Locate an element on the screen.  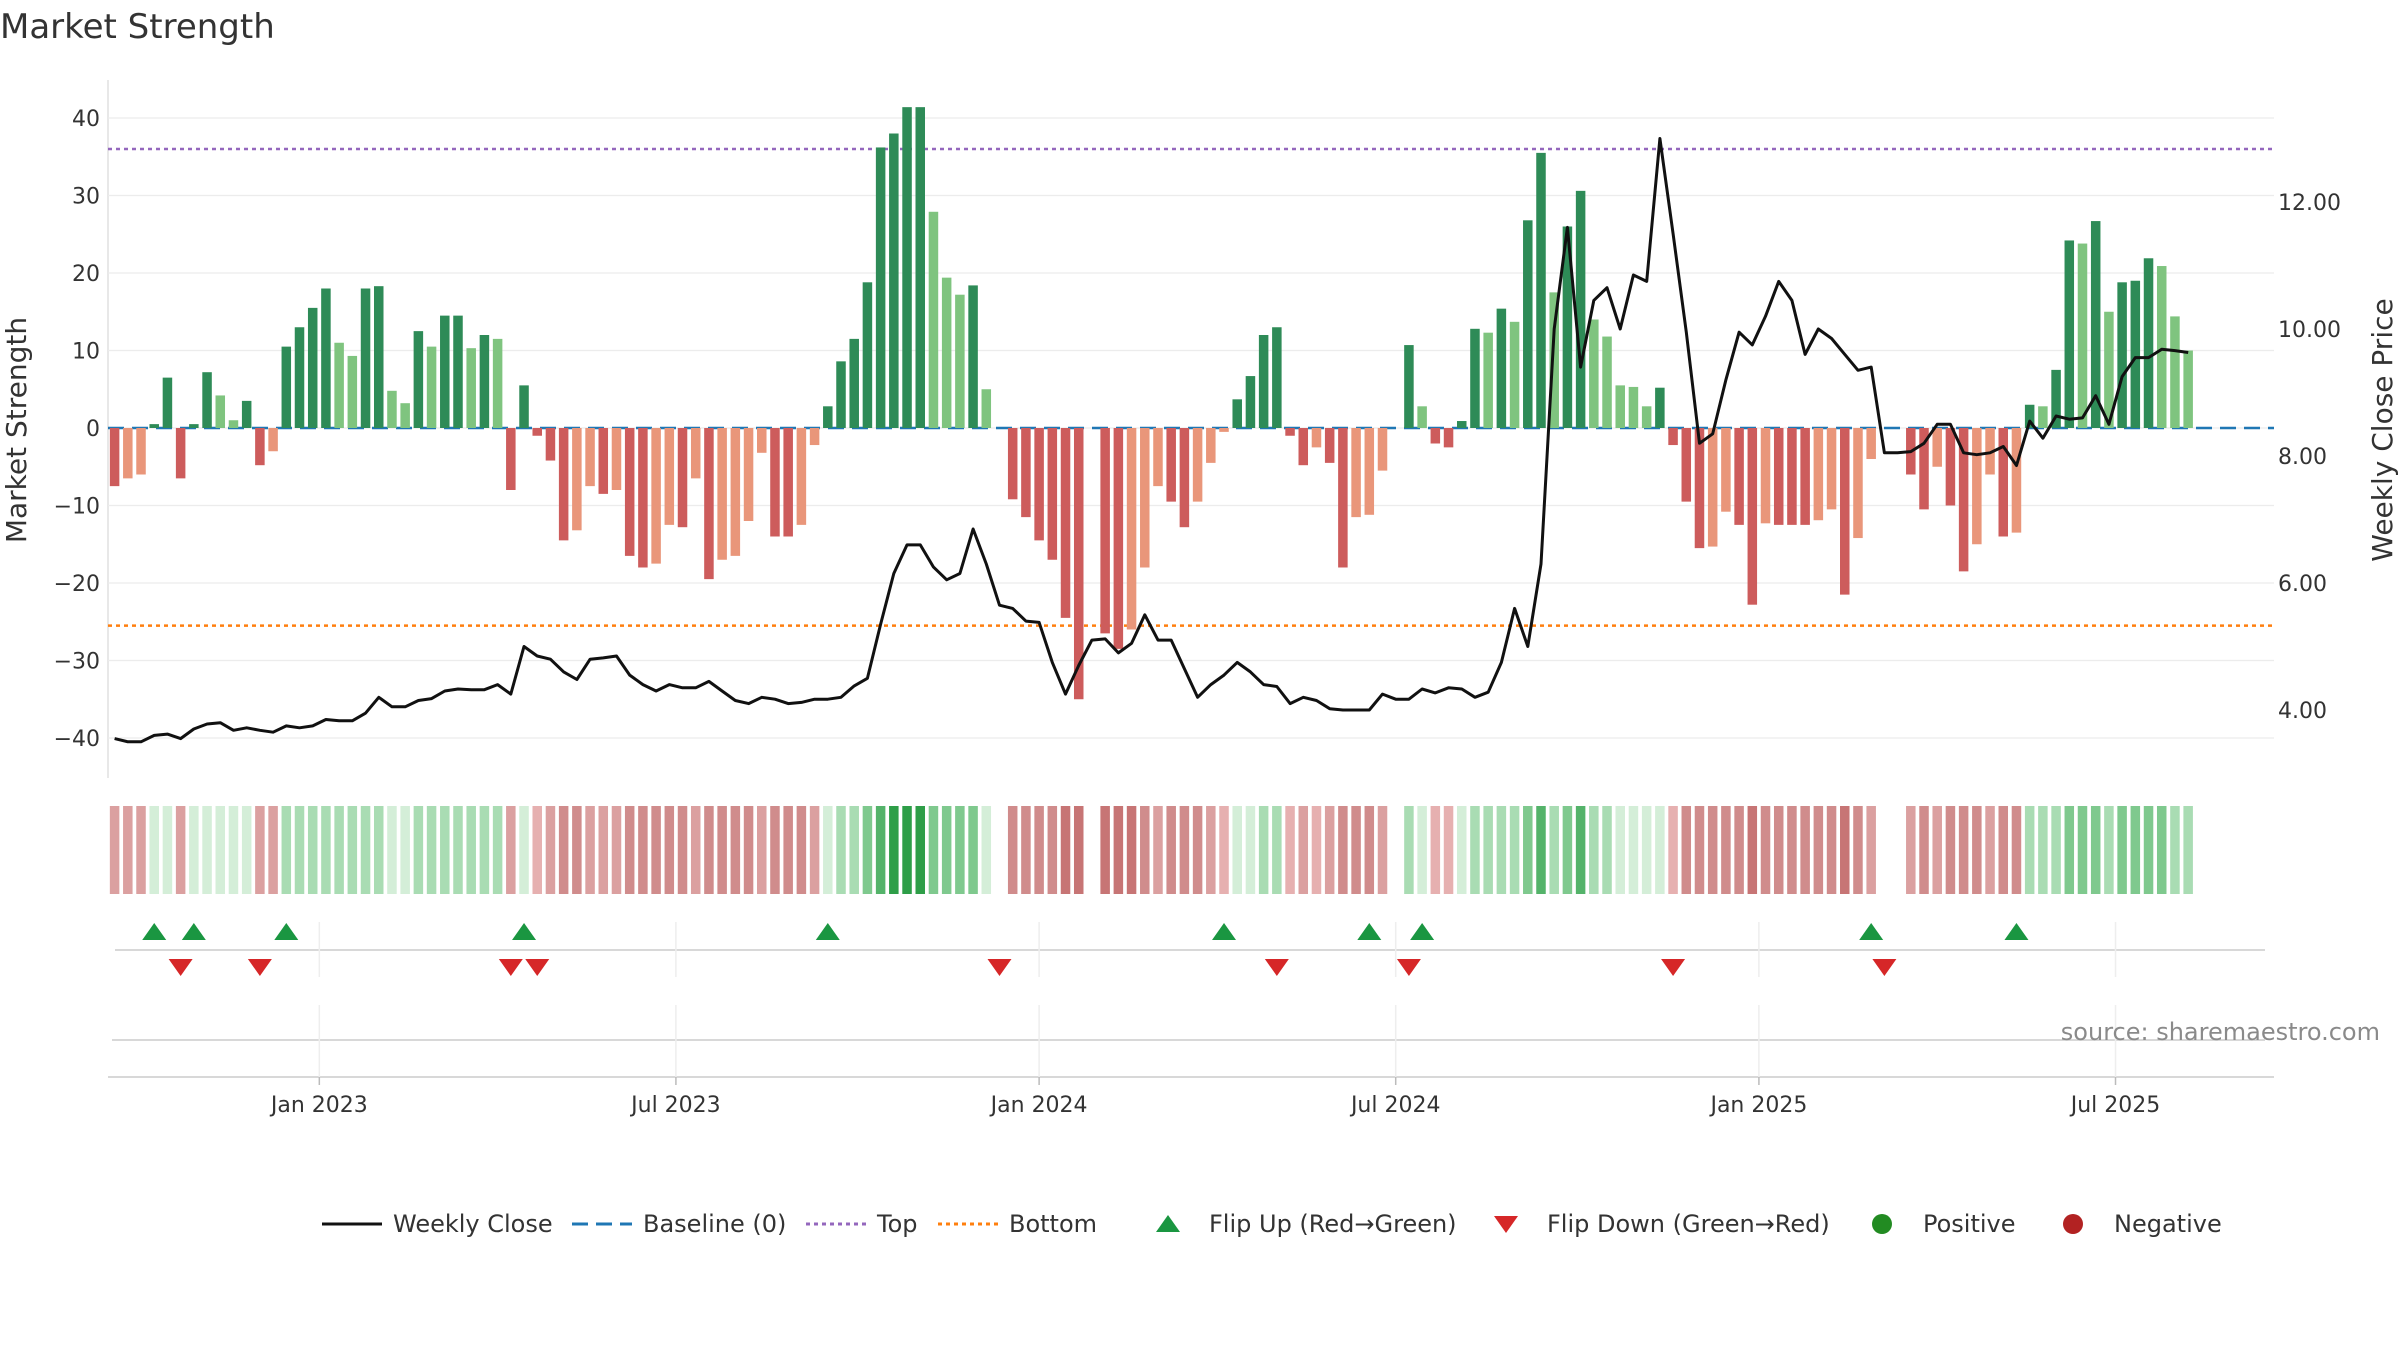
legend-item: Top is located at coordinates (862, 1224).